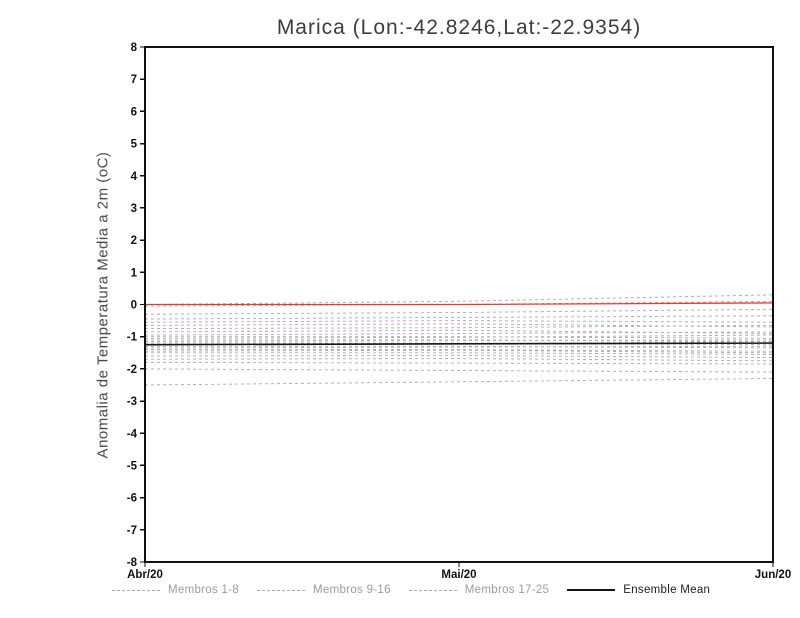 This screenshot has height=618, width=800. What do you see at coordinates (134, 273) in the screenshot?
I see `svg-text: 1` at bounding box center [134, 273].